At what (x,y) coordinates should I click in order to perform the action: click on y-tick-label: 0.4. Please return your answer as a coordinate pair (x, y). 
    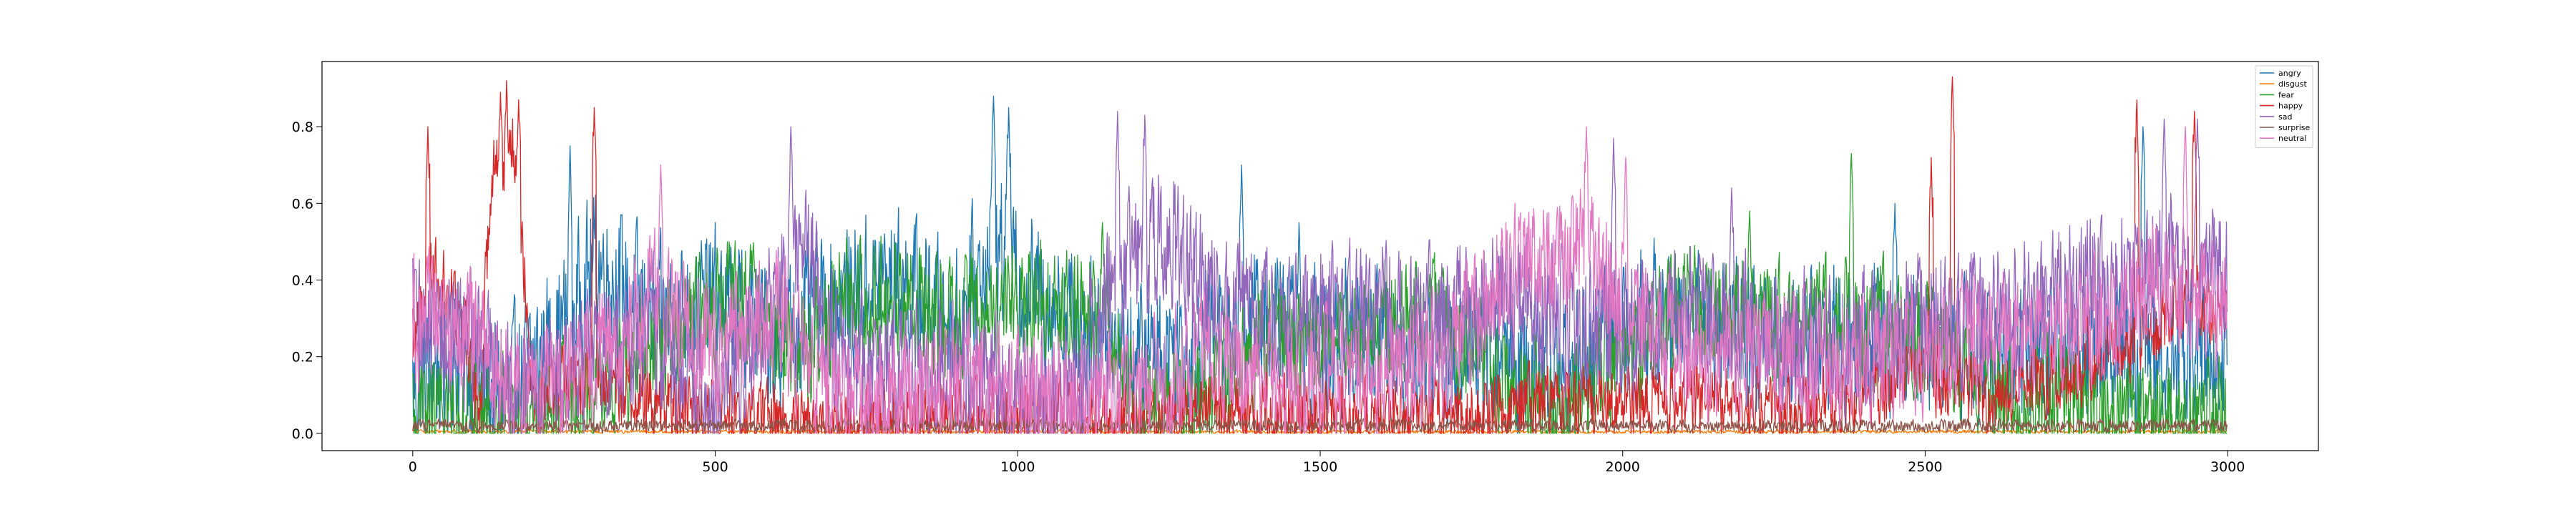
    Looking at the image, I should click on (302, 280).